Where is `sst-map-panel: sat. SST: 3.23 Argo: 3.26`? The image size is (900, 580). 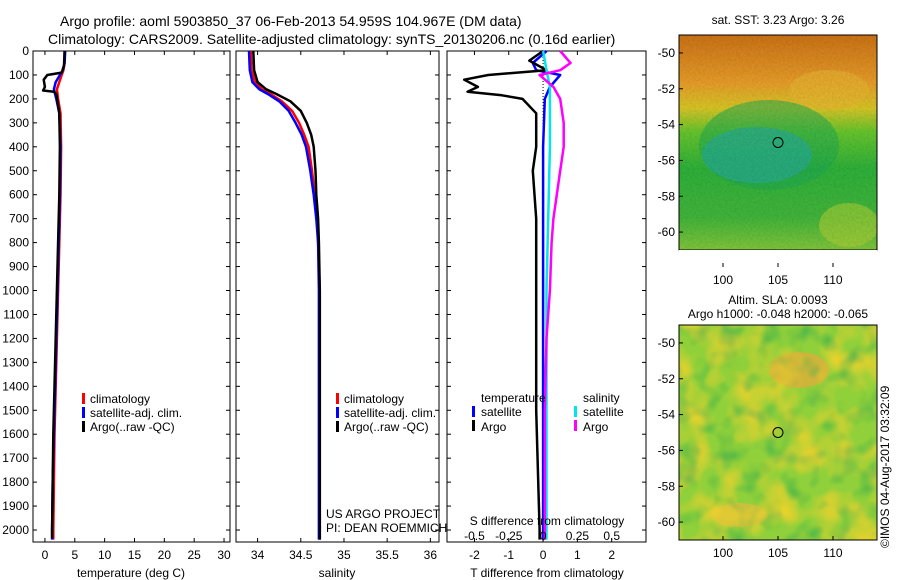 sst-map-panel: sat. SST: 3.23 Argo: 3.26 is located at coordinates (768, 150).